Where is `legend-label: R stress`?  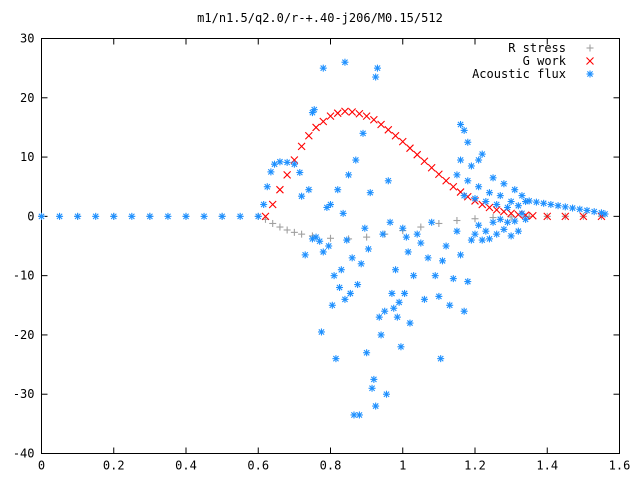
legend-label: R stress is located at coordinates (537, 48).